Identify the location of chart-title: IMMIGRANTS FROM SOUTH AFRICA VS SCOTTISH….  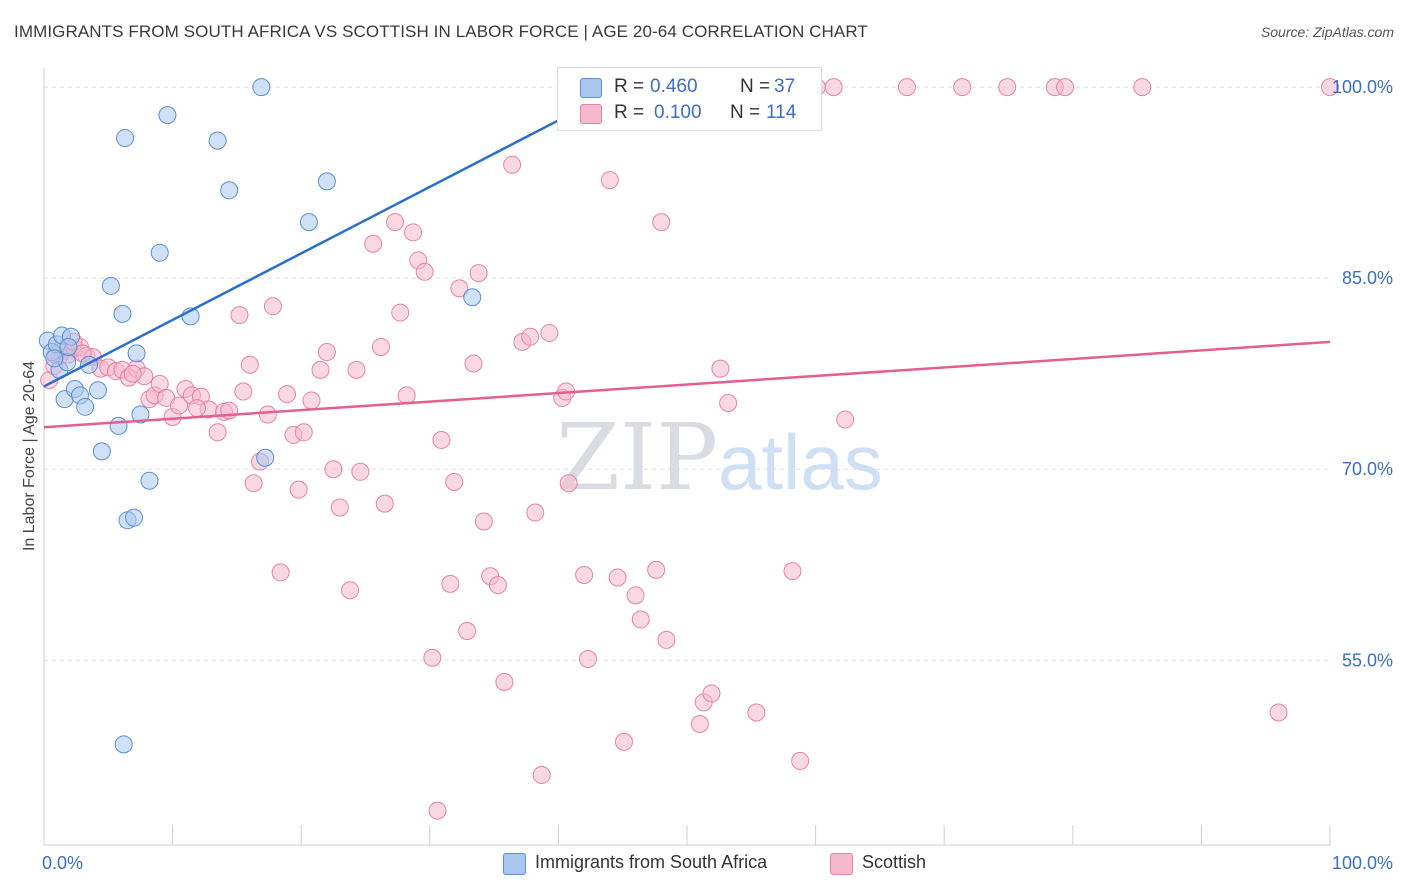
(441, 31).